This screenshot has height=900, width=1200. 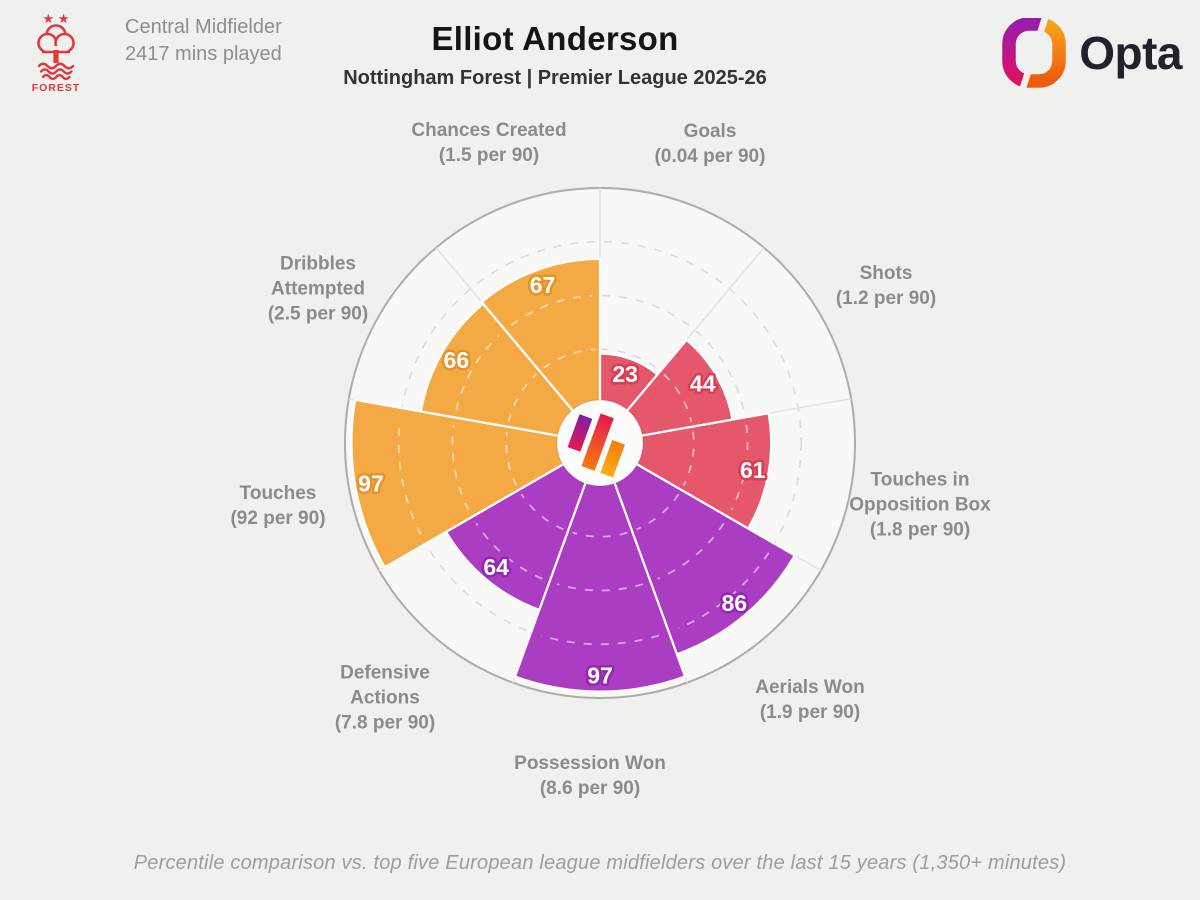 What do you see at coordinates (753, 470) in the screenshot?
I see `slice-value-touches-in-opposition-box: 61` at bounding box center [753, 470].